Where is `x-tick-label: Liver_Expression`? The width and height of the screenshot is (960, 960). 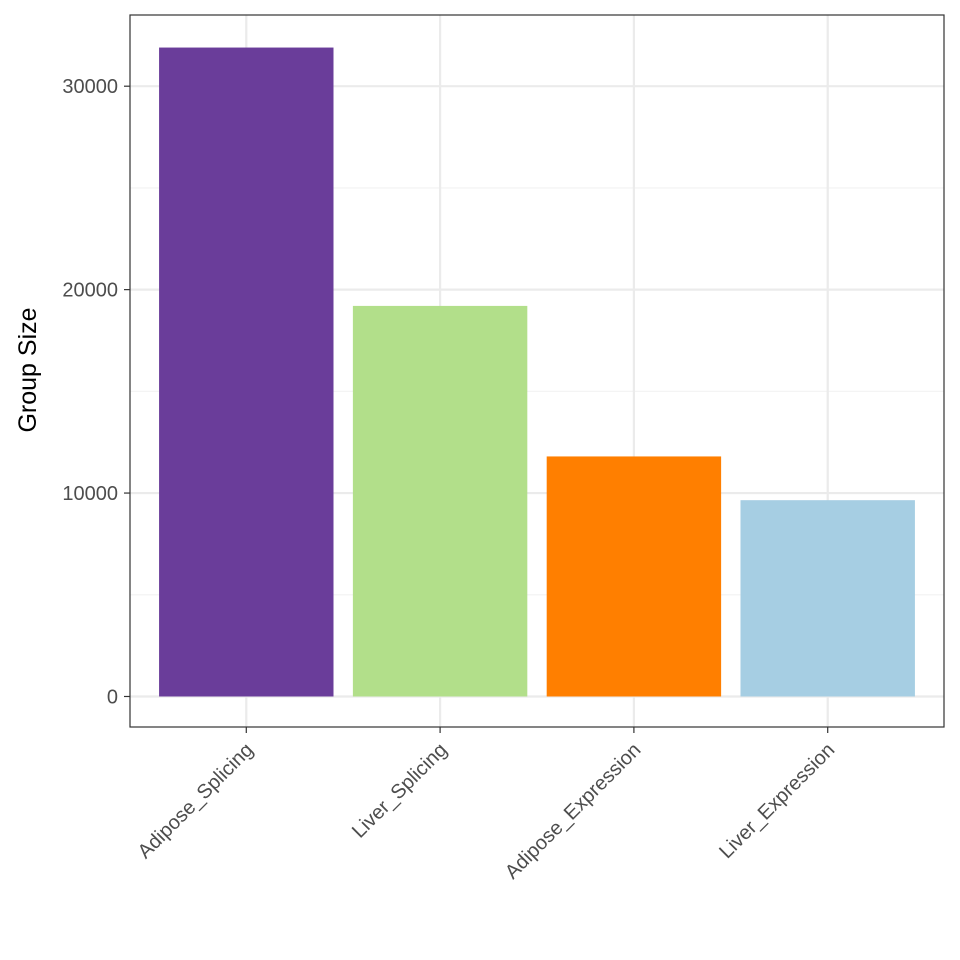 x-tick-label: Liver_Expression is located at coordinates (777, 801).